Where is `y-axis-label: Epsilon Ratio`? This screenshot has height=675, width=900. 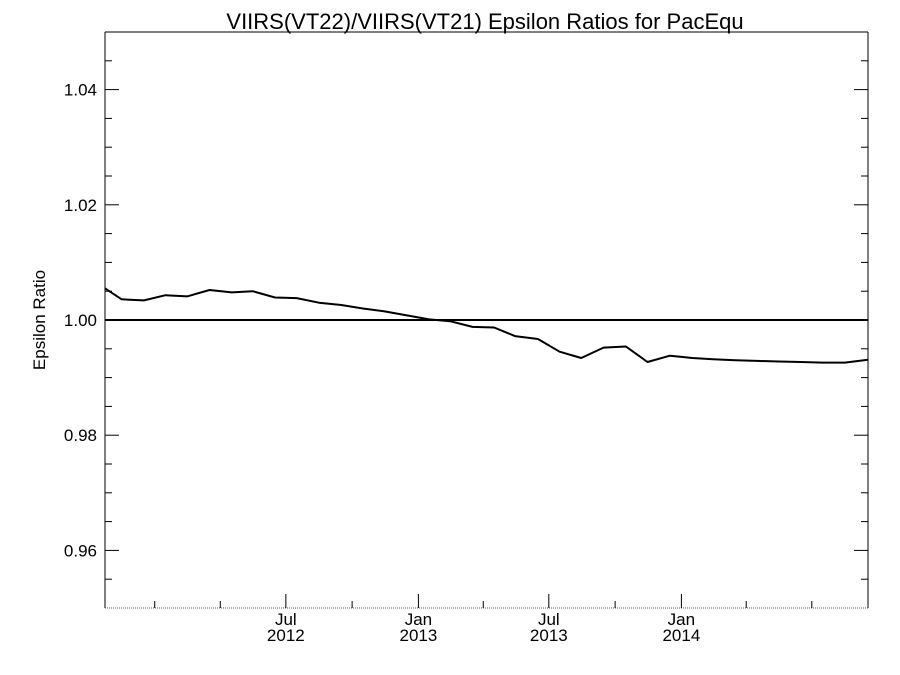
y-axis-label: Epsilon Ratio is located at coordinates (39, 320).